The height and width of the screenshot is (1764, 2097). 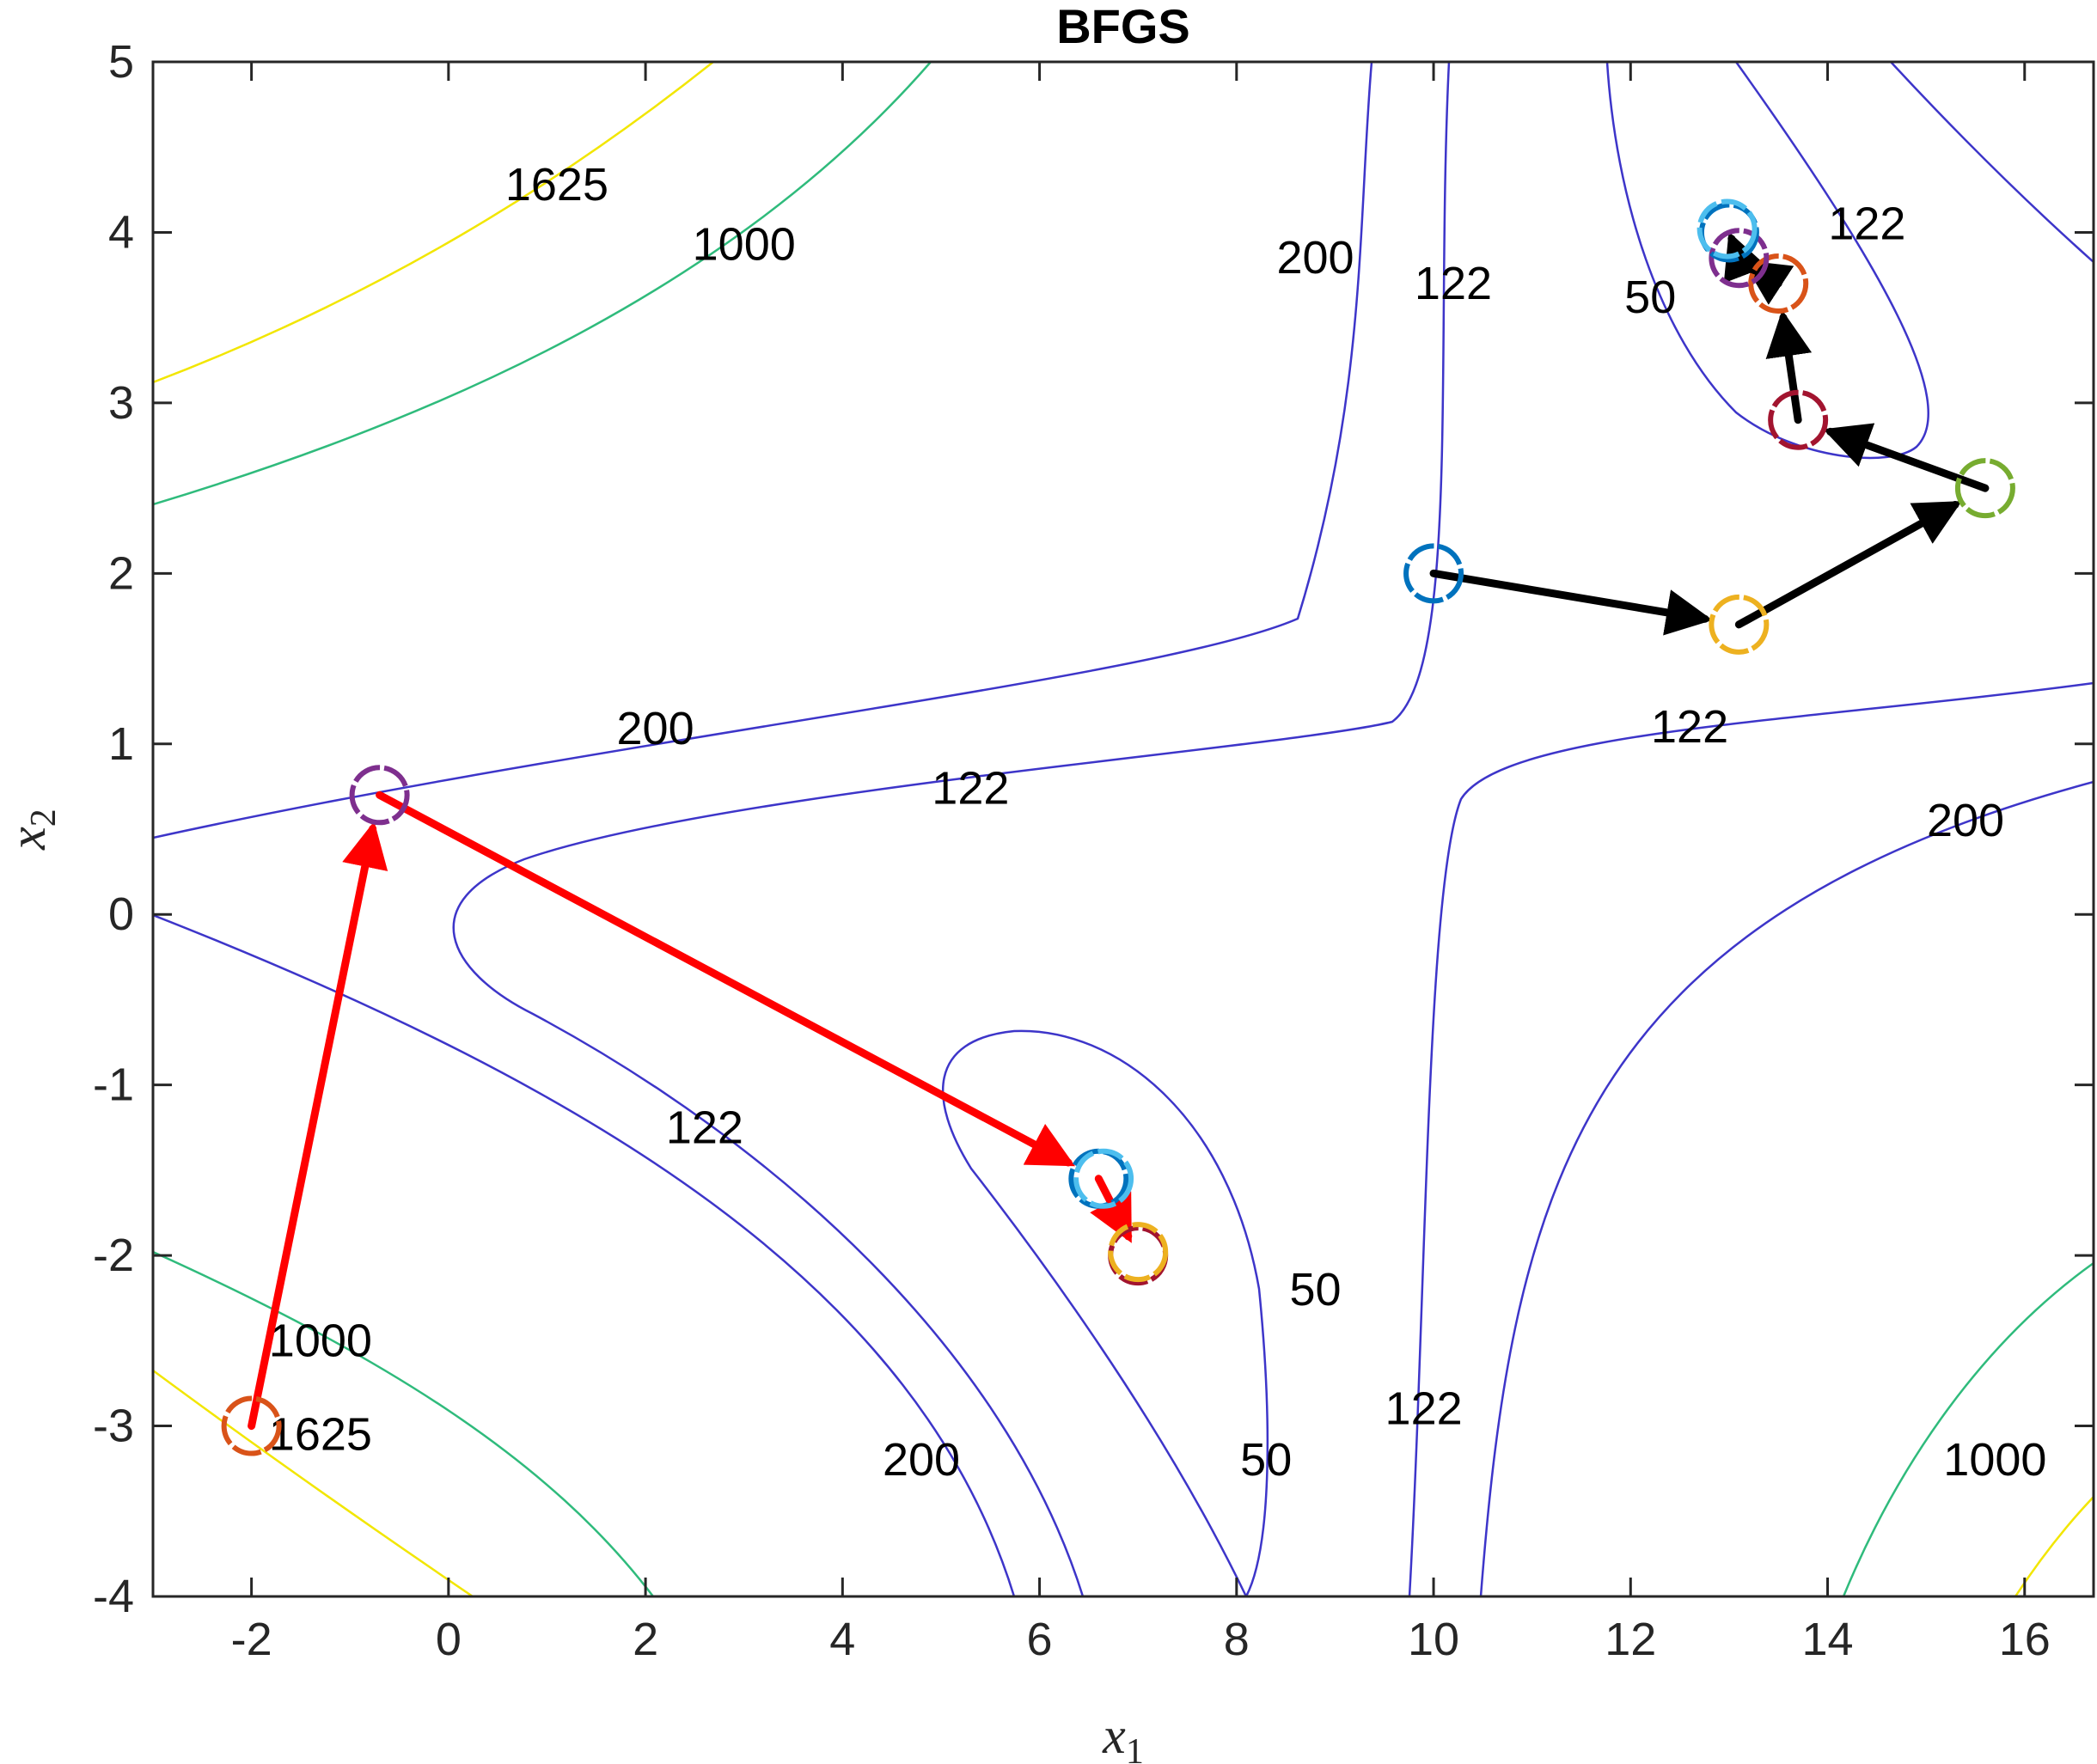 I want to click on y-tick-label: 4, so click(x=121, y=232).